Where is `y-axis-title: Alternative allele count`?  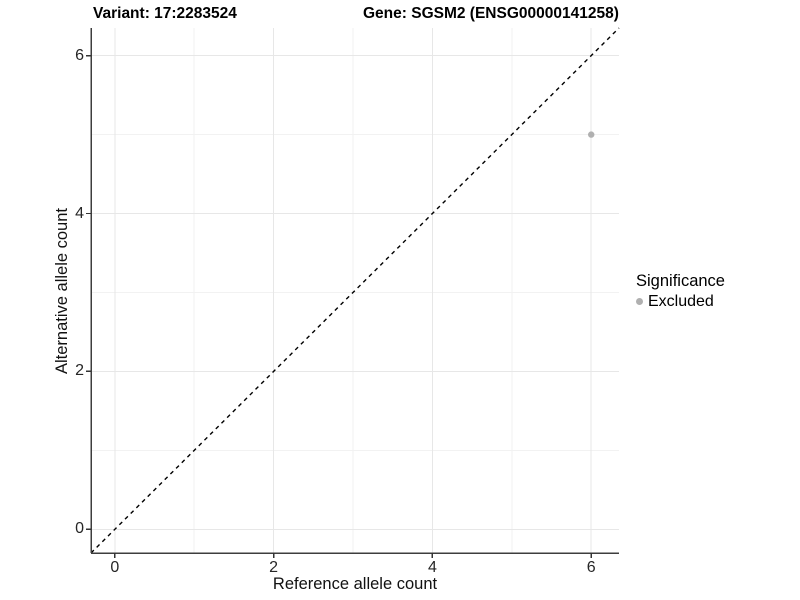
y-axis-title: Alternative allele count is located at coordinates (62, 291).